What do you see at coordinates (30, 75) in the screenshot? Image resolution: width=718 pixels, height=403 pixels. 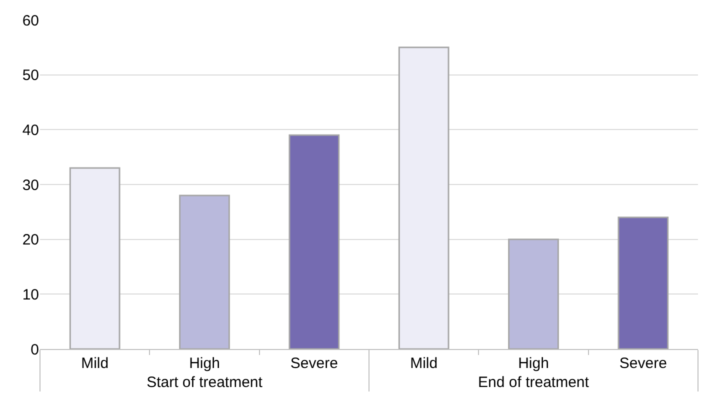 I see `y-tick-label: 50` at bounding box center [30, 75].